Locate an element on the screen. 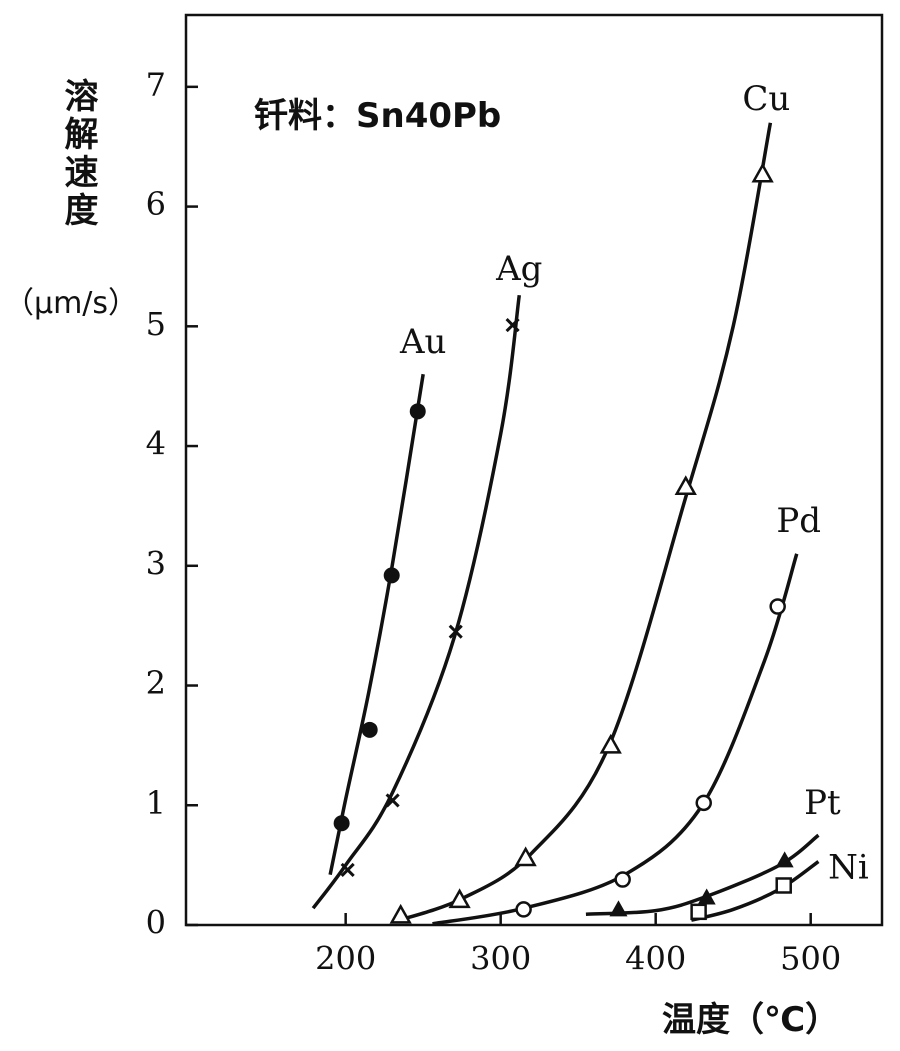 The width and height of the screenshot is (900, 1051). y-tick-label: 6 is located at coordinates (156, 204).